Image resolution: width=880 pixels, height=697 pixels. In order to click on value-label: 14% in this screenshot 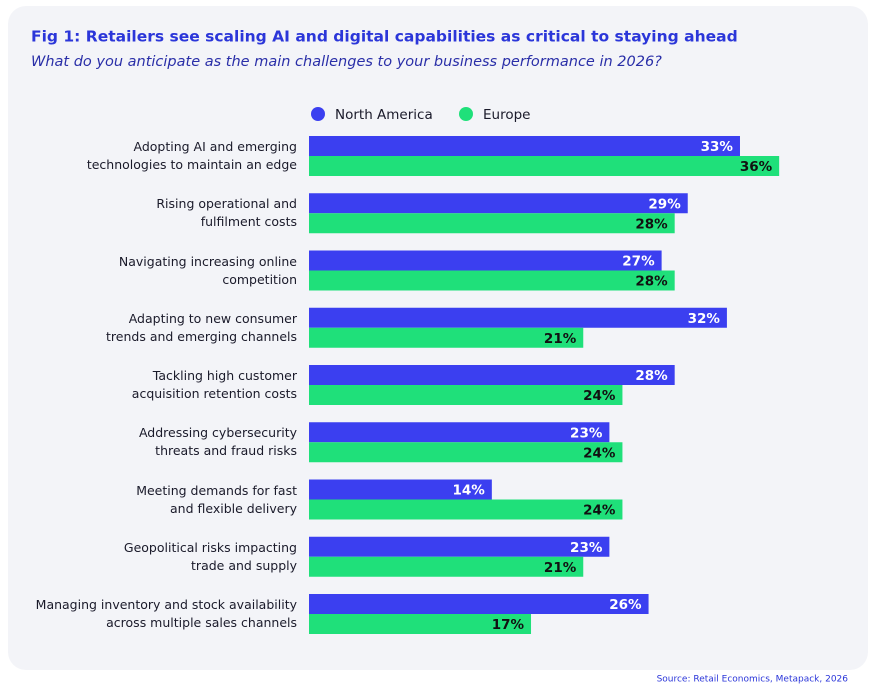, I will do `click(469, 491)`.